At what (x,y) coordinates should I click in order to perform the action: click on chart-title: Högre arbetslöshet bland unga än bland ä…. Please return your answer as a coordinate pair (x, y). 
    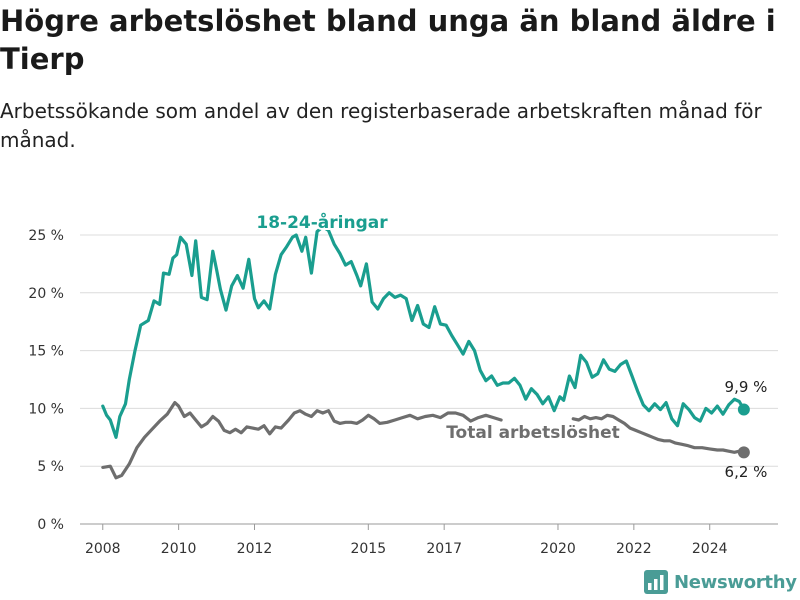
    Looking at the image, I should click on (388, 40).